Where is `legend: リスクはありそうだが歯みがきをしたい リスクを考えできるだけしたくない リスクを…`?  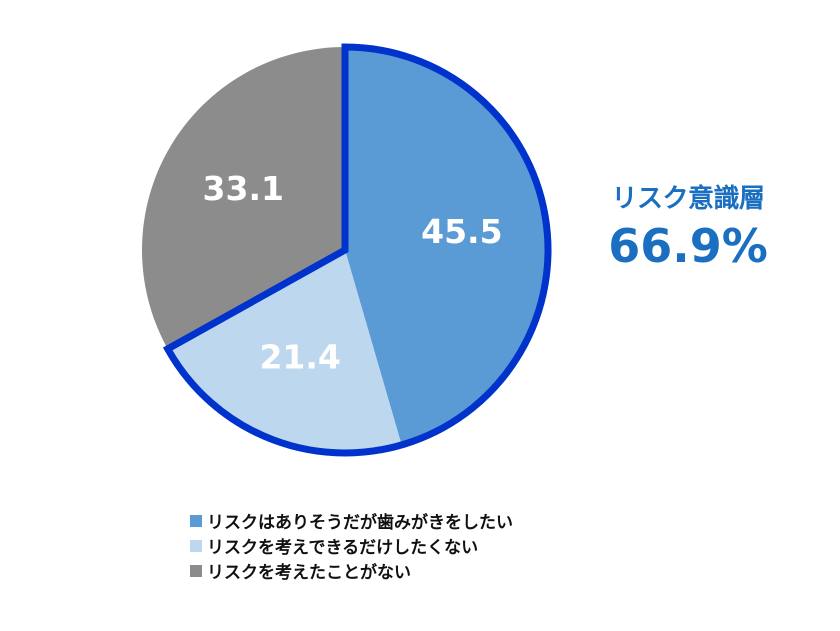
legend: リスクはありそうだが歯みがきをしたい リスクを考えできるだけしたくない リスクを… is located at coordinates (351, 545).